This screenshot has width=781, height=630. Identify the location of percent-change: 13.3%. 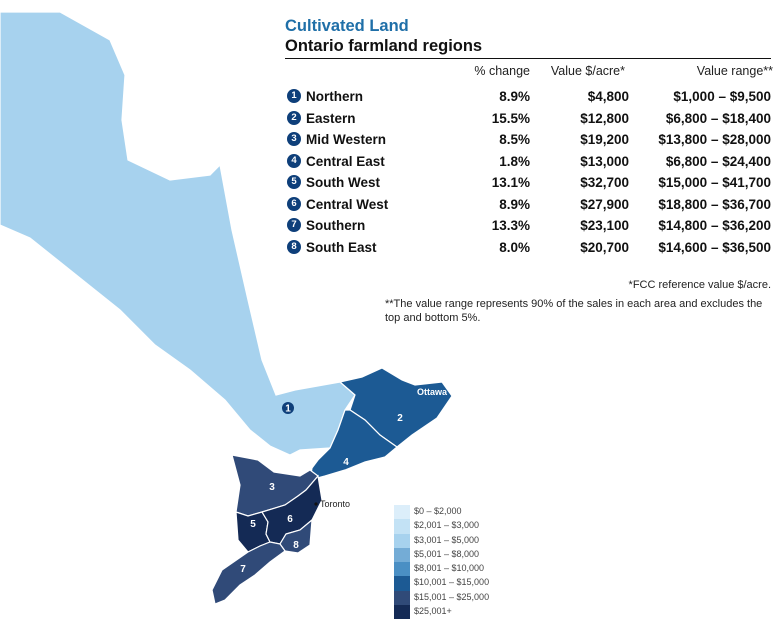
(510, 225).